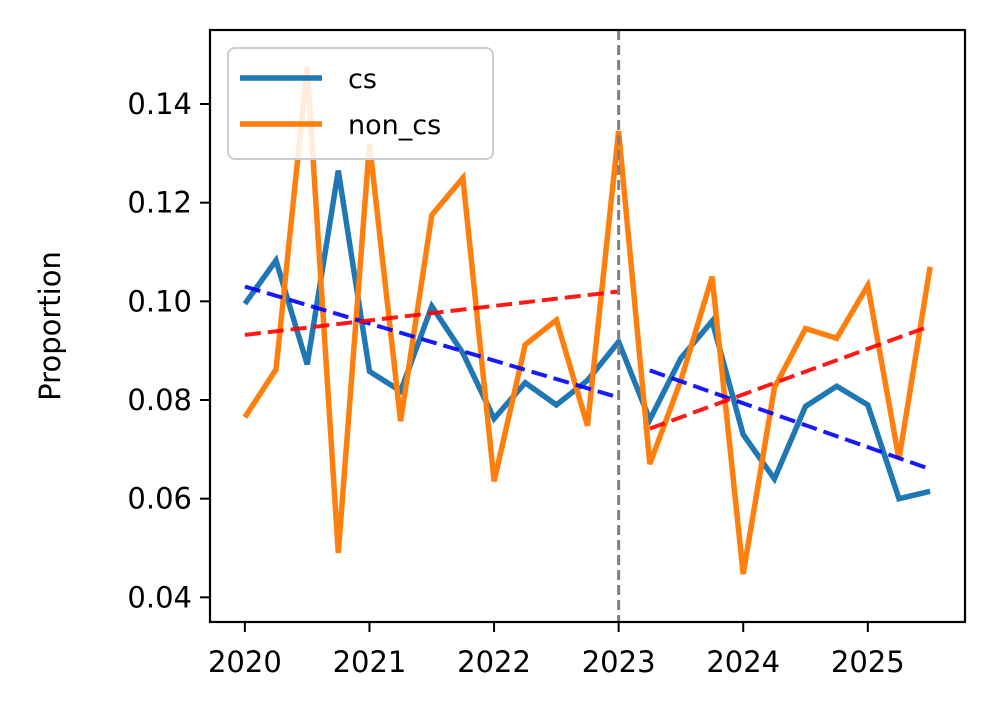 The width and height of the screenshot is (996, 722). I want to click on x-tick-label: 2020, so click(245, 662).